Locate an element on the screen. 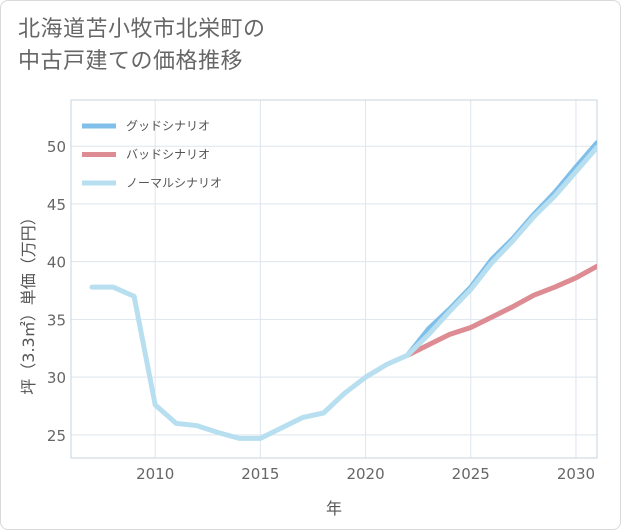 The width and height of the screenshot is (621, 530). y-tick-label: 45 is located at coordinates (56, 205).